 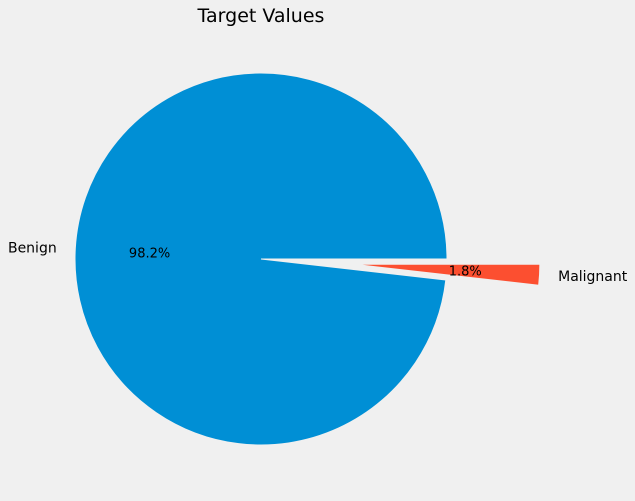 I want to click on chart-title: Target Values, so click(x=261, y=16).